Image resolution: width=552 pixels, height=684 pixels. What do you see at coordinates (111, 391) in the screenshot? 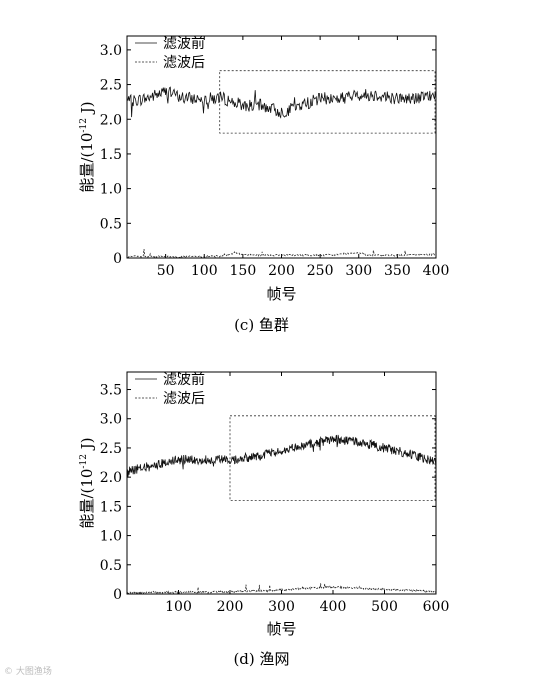
I see `y-tick-label: 3.5` at bounding box center [111, 391].